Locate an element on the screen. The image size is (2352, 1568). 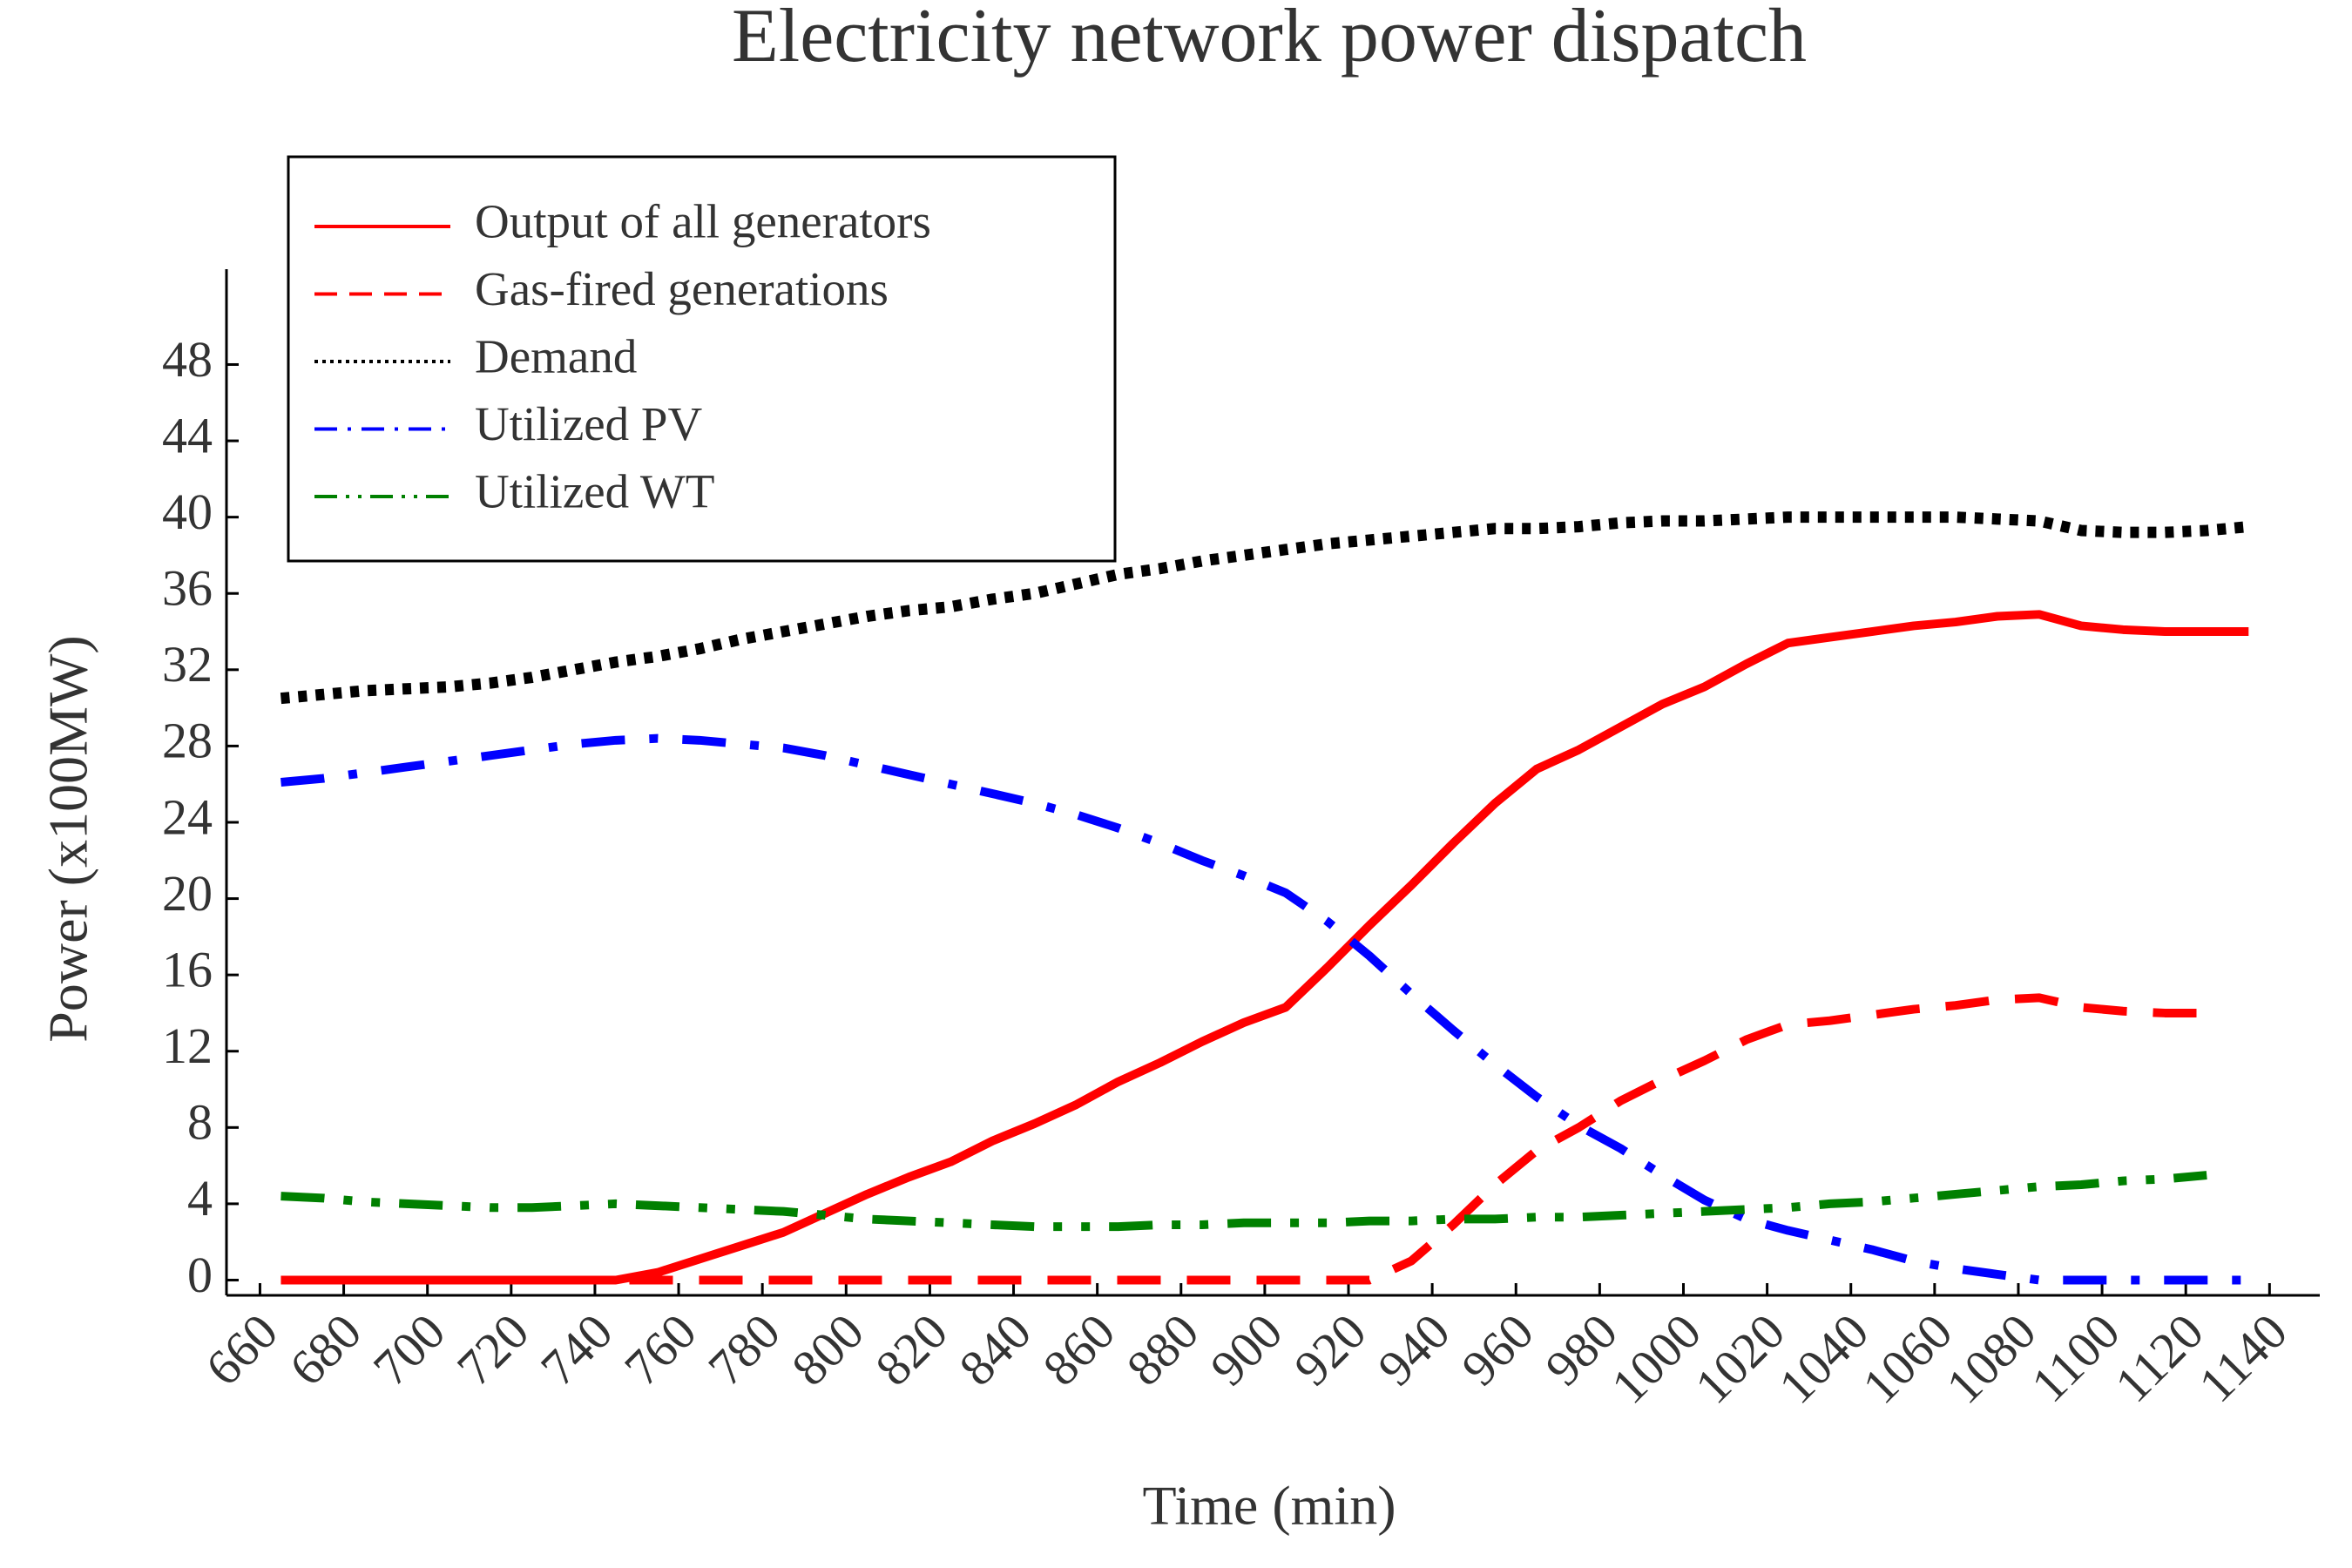
x-tick-label: 900 is located at coordinates (1246, 1349).